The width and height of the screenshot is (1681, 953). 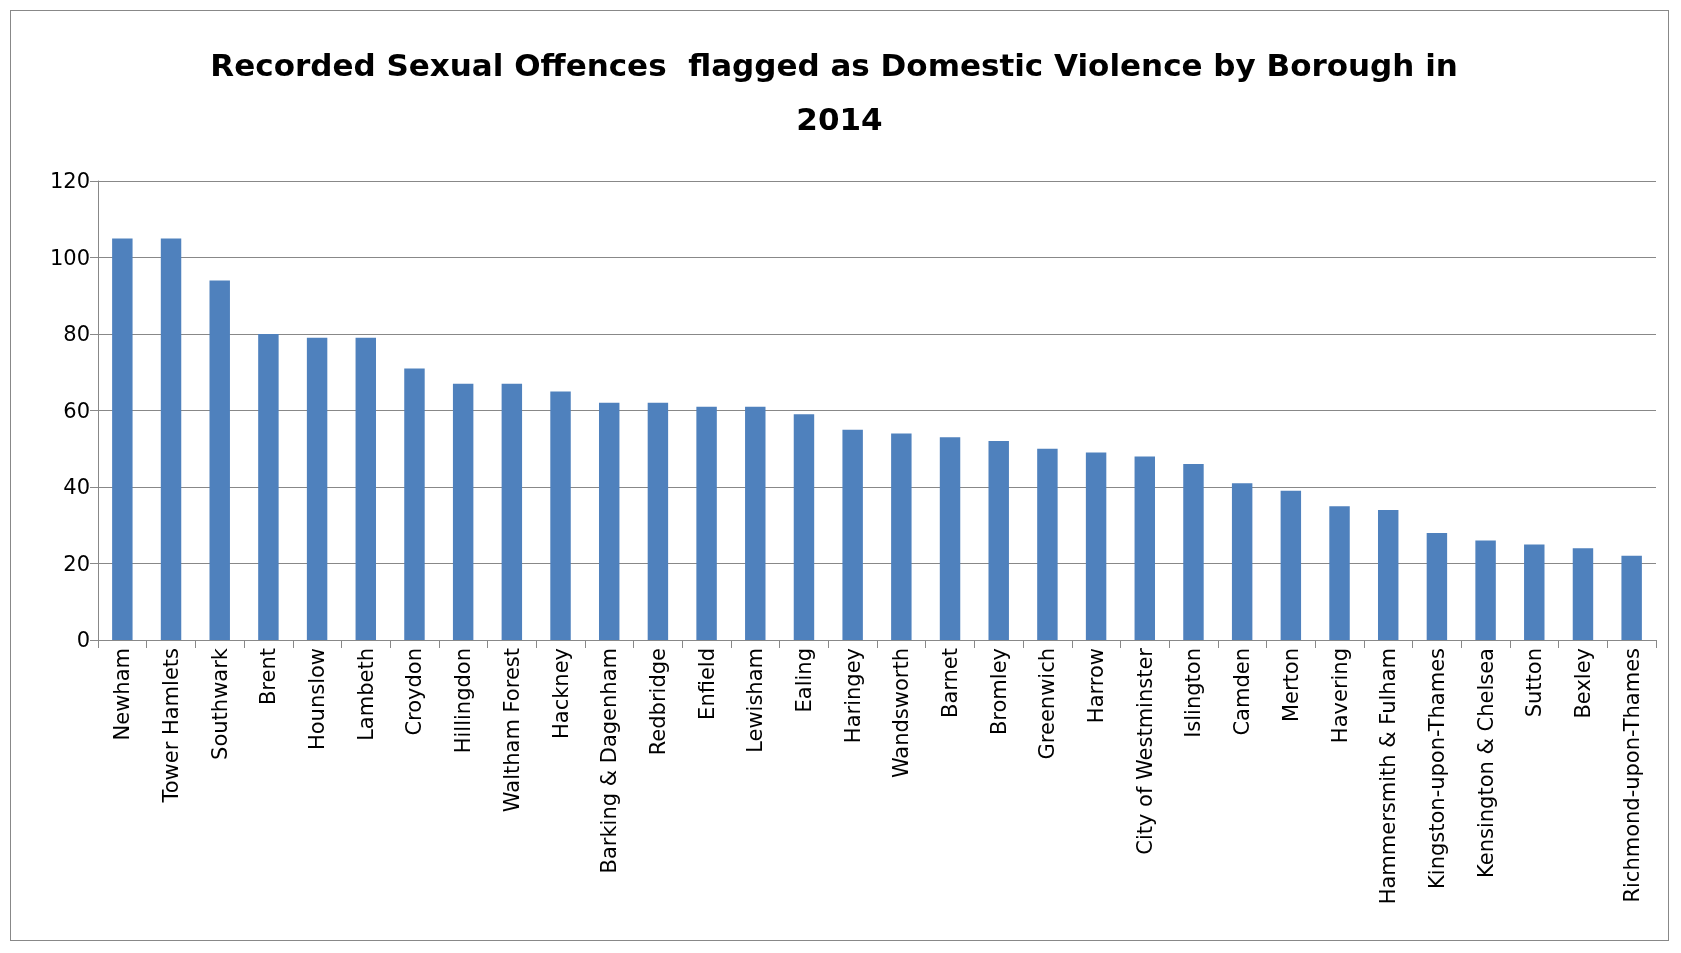 I want to click on x-tick-label: Merton, so click(x=1290, y=685).